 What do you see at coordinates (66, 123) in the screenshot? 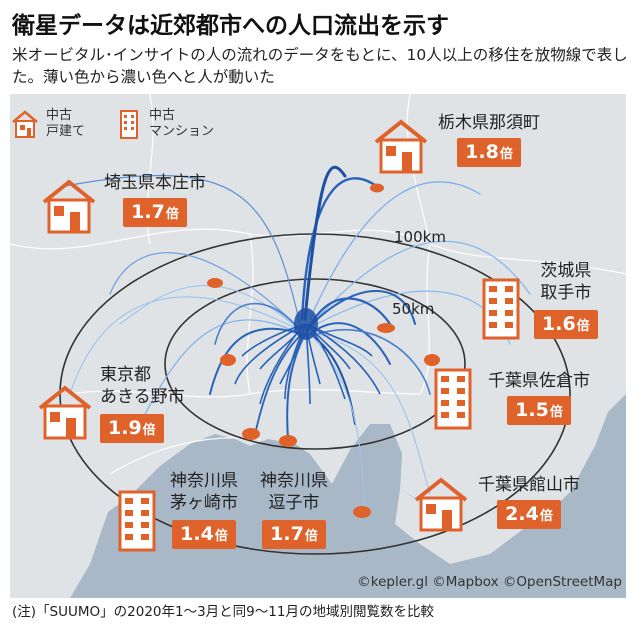
I see `legend-house-label: 中古 戸建て` at bounding box center [66, 123].